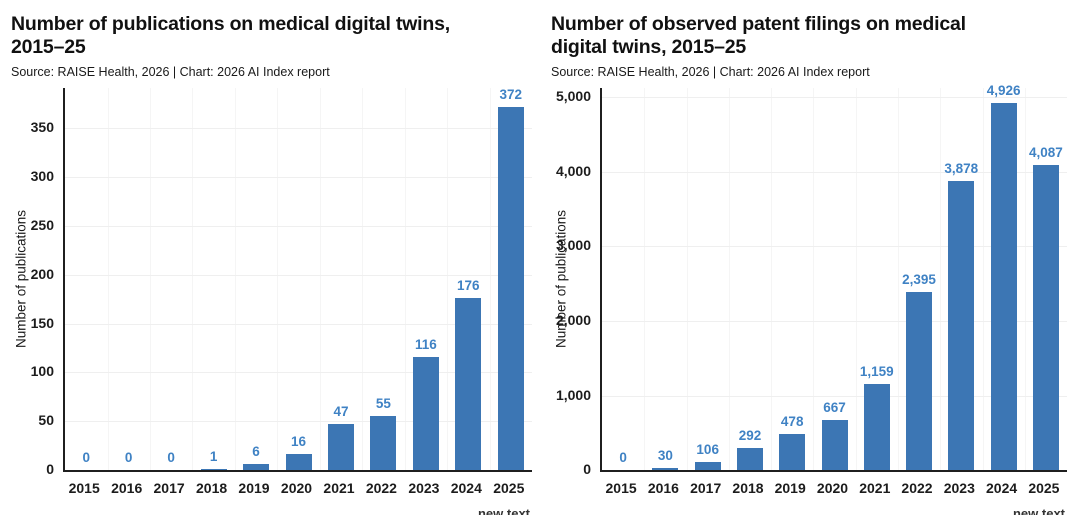 This screenshot has height=515, width=1080. What do you see at coordinates (256, 452) in the screenshot?
I see `bar-value-label: 6` at bounding box center [256, 452].